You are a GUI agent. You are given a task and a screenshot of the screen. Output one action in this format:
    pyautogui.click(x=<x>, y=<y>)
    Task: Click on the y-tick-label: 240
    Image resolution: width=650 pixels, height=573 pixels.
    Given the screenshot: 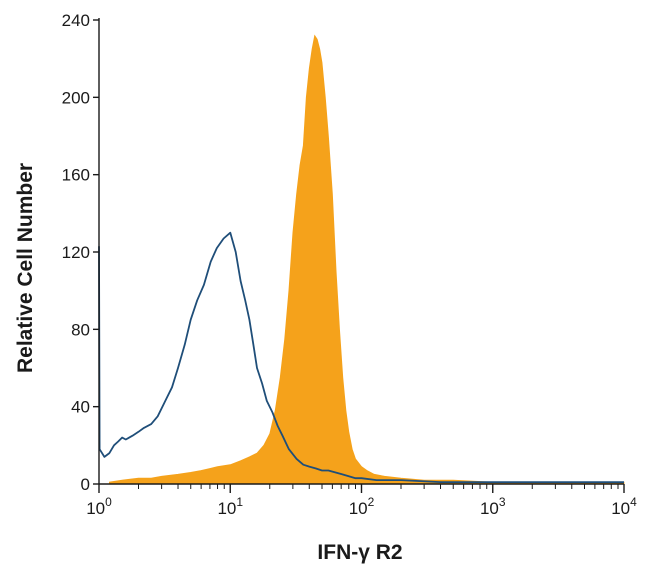 What is the action you would take?
    pyautogui.click(x=76, y=20)
    